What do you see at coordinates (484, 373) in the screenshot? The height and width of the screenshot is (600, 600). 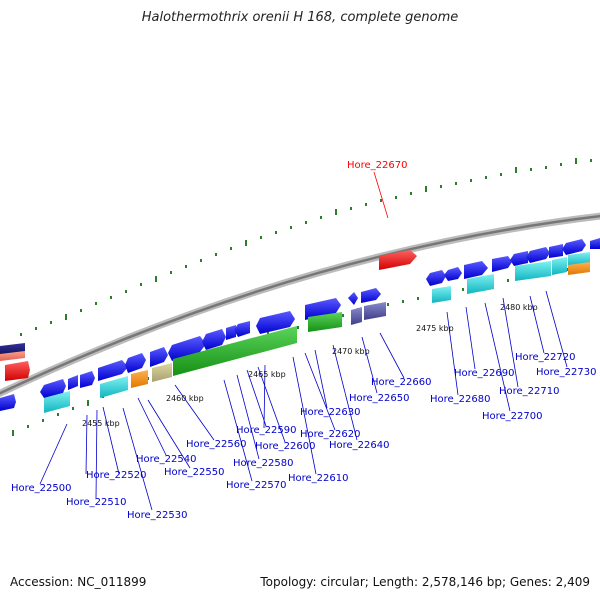 I see `gene-label-hore-22690: Hore_22690` at bounding box center [484, 373].